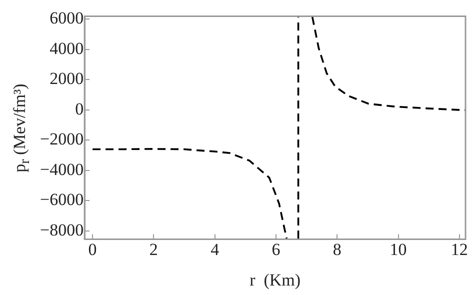  What do you see at coordinates (67, 18) in the screenshot?
I see `y-tick-label: 6000` at bounding box center [67, 18].